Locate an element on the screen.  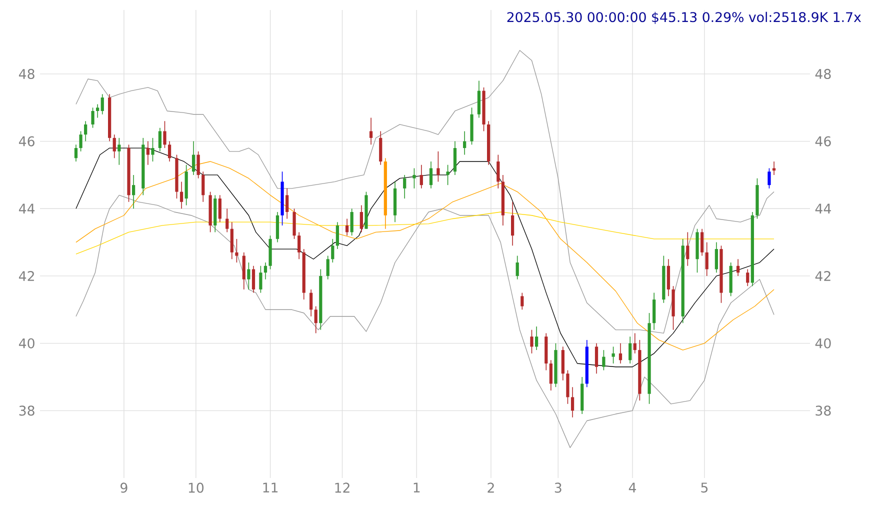
y2-tick-label: 42 is located at coordinates (822, 276).